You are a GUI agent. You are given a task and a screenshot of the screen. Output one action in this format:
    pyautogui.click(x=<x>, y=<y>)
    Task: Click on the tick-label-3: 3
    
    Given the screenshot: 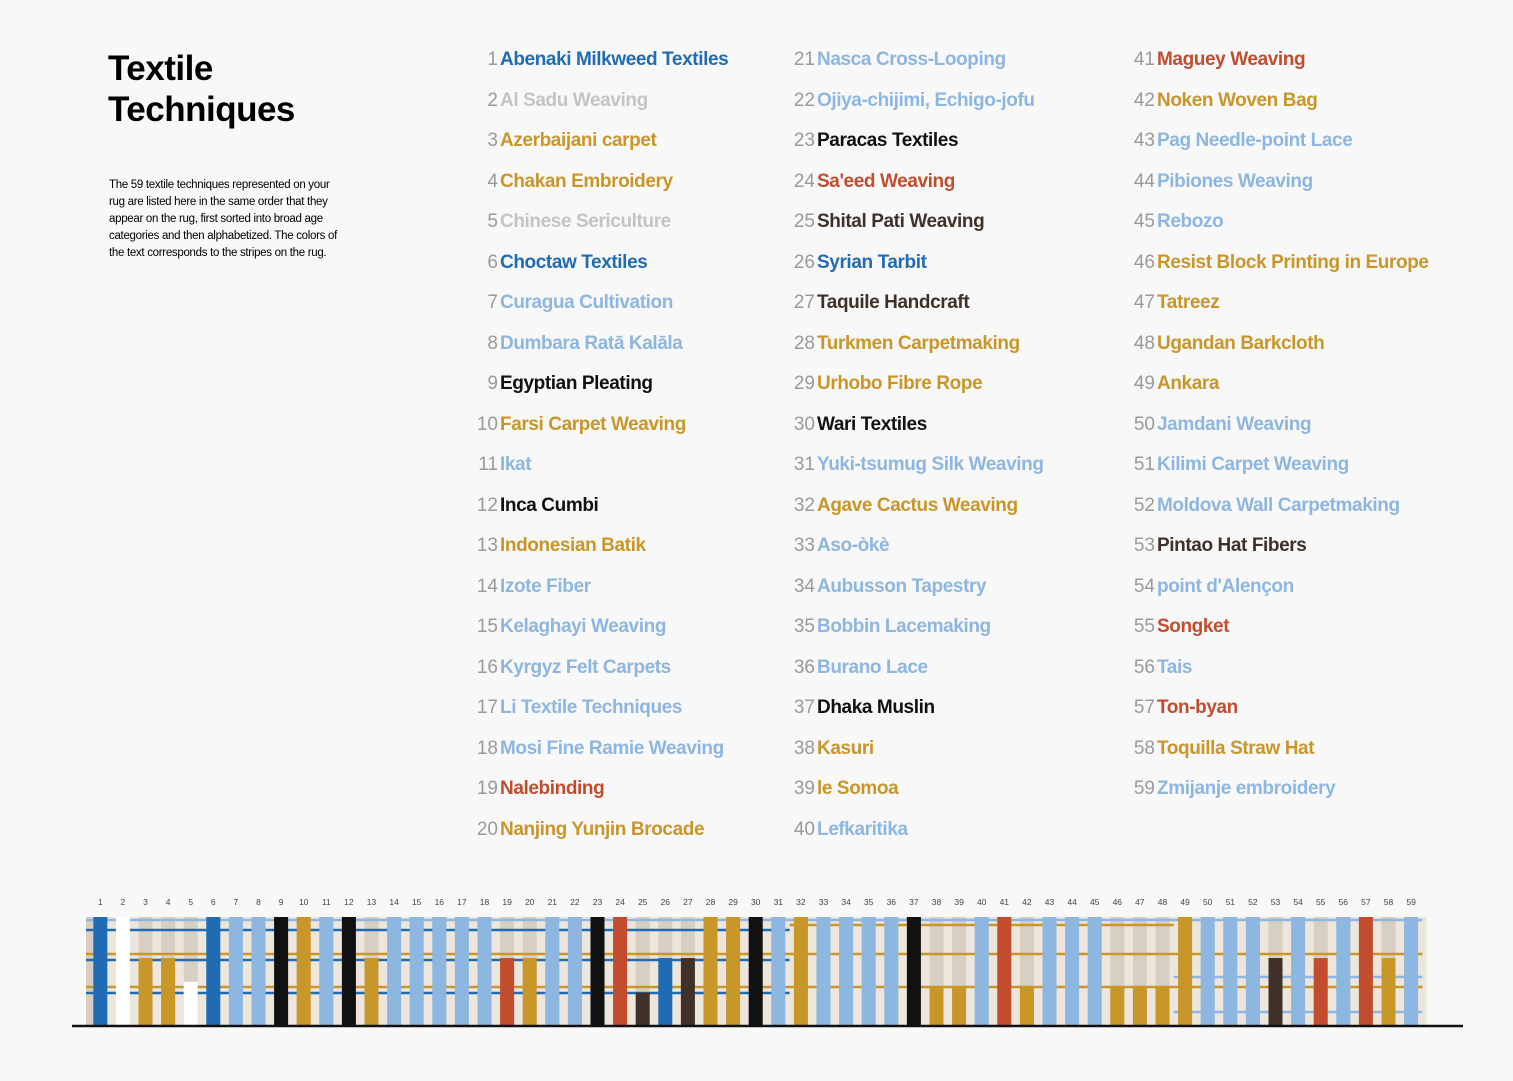 What is the action you would take?
    pyautogui.click(x=145, y=902)
    